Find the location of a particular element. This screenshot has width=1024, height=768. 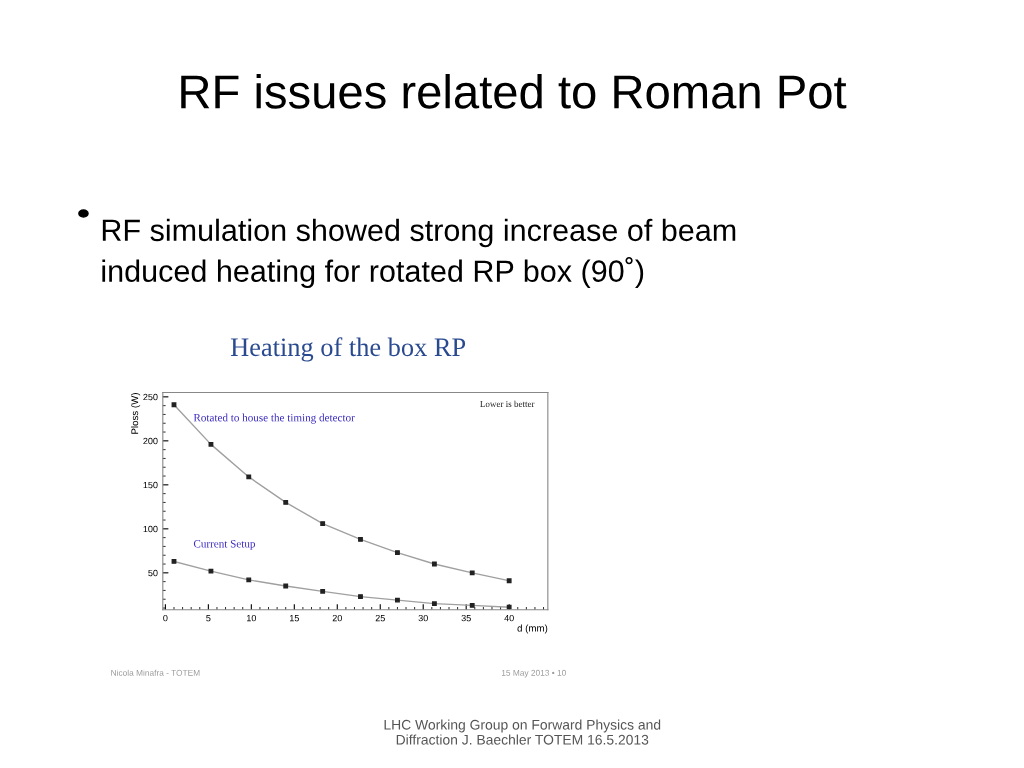

y-tick-label: 50 is located at coordinates (153, 573).